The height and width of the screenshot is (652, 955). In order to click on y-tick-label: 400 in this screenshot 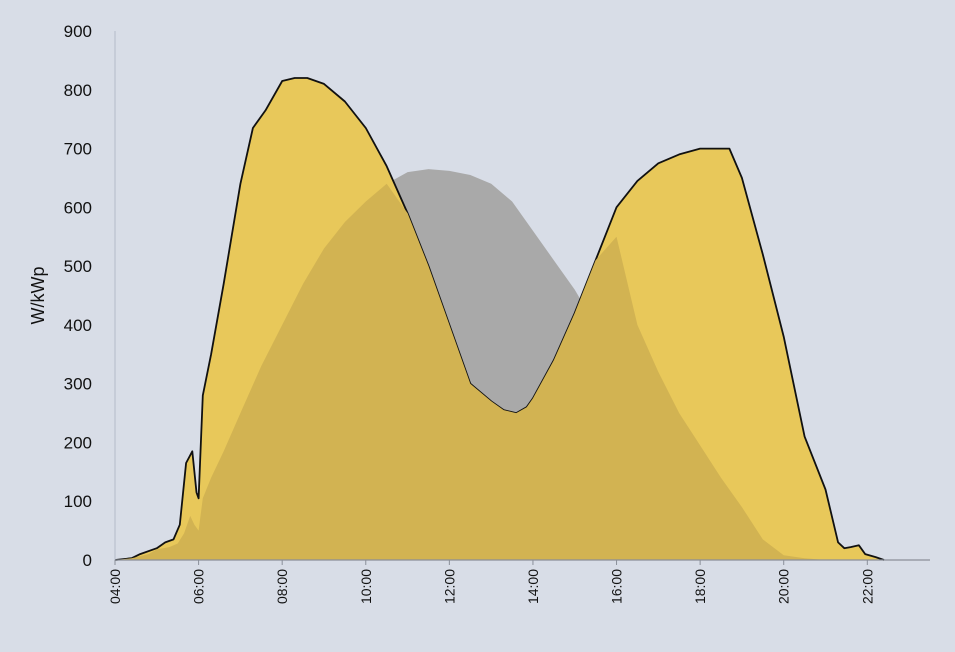, I will do `click(78, 325)`.